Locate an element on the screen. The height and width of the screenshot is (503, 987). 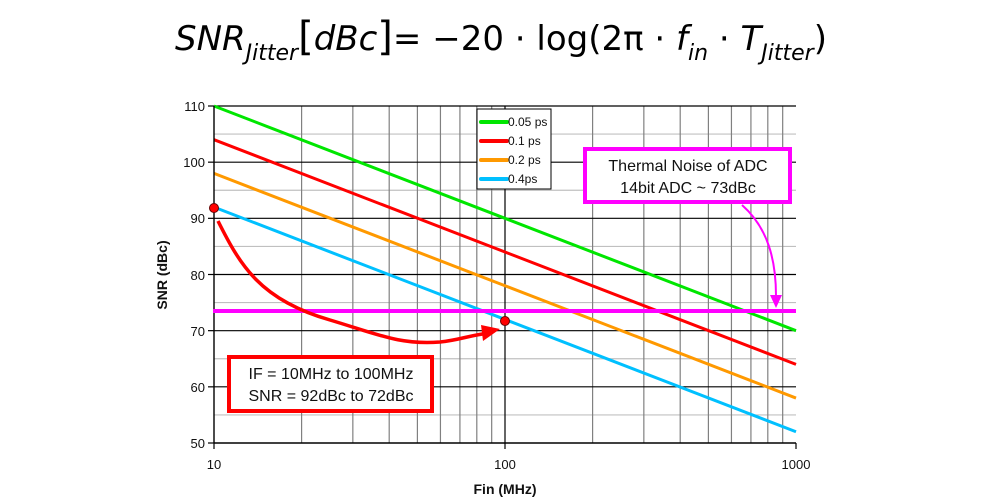
legend-item: 0.4ps is located at coordinates (522, 179).